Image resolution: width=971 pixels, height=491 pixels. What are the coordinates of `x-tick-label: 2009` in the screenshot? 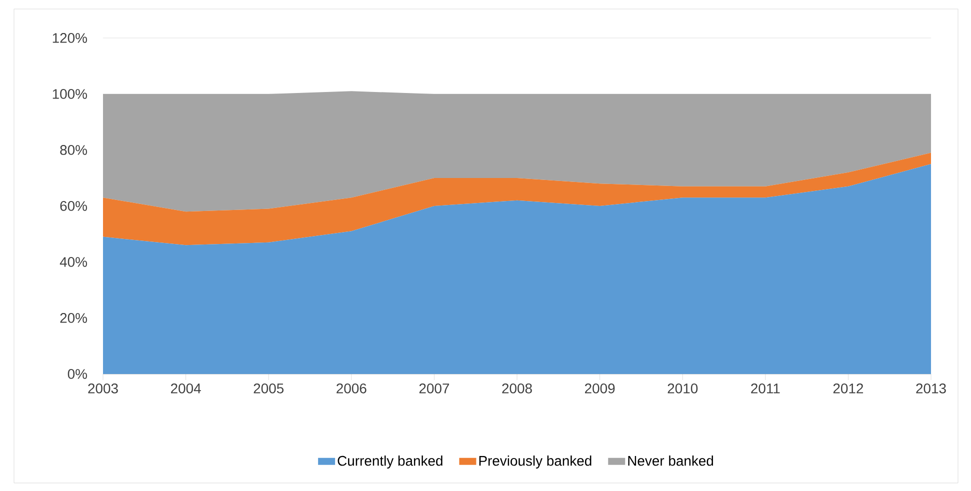 It's located at (600, 388).